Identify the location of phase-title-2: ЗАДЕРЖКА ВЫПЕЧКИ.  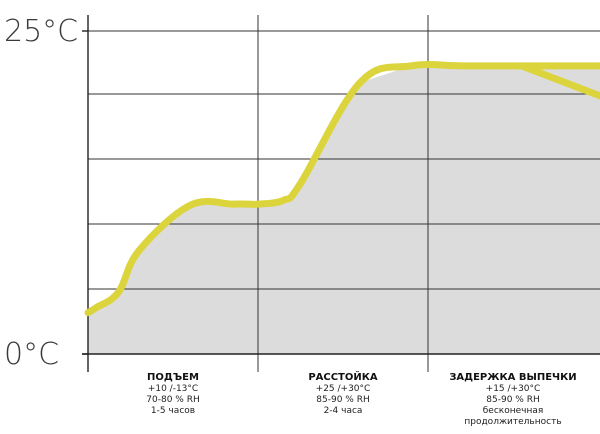
(512, 377).